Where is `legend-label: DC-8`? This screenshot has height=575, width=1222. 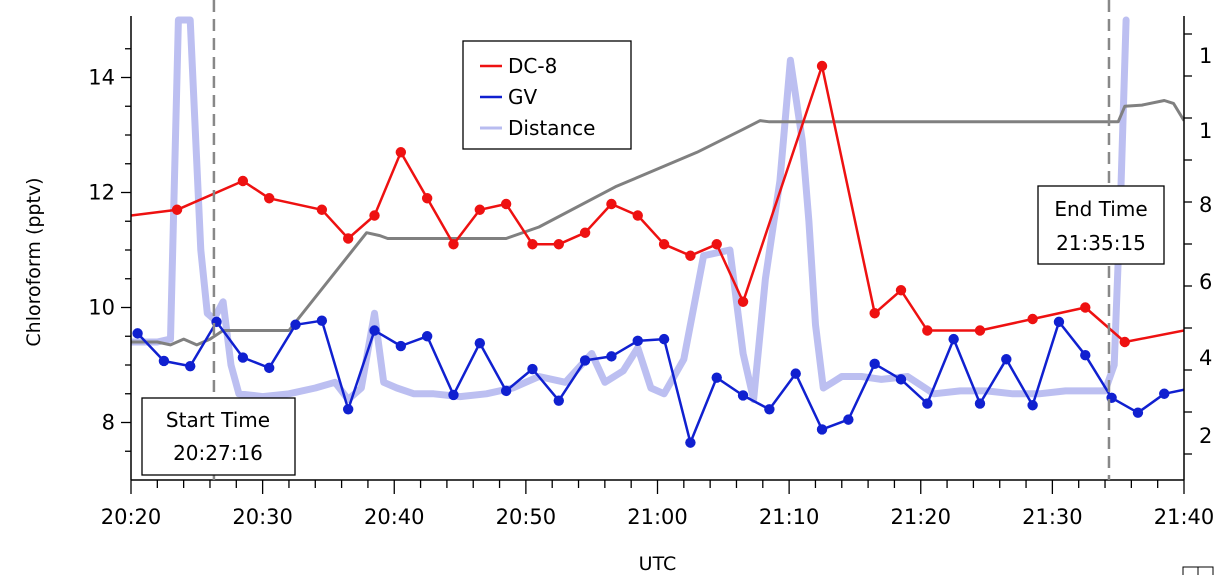
legend-label: DC-8 is located at coordinates (532, 66).